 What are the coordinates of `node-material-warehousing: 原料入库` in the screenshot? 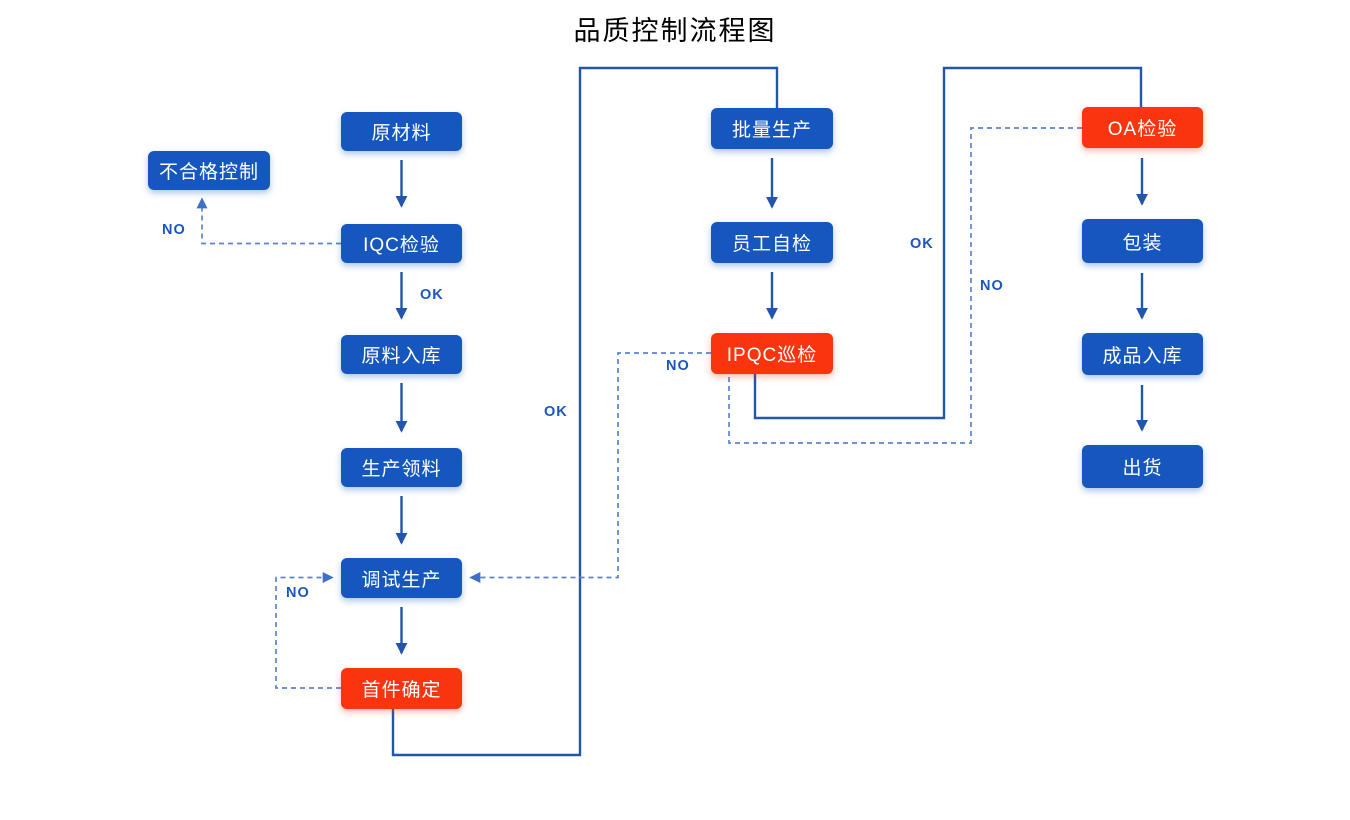 It's located at (401, 354).